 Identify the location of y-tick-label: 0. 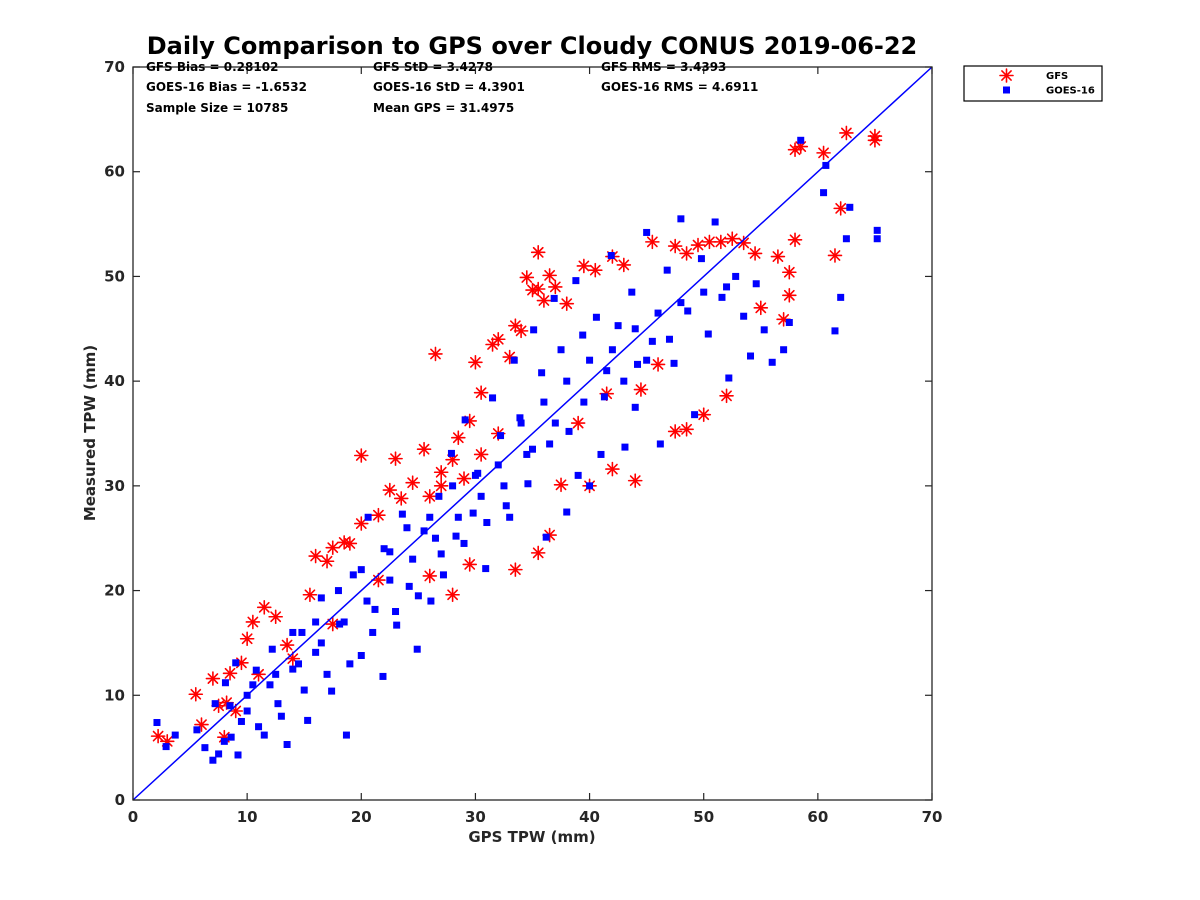
(120, 800).